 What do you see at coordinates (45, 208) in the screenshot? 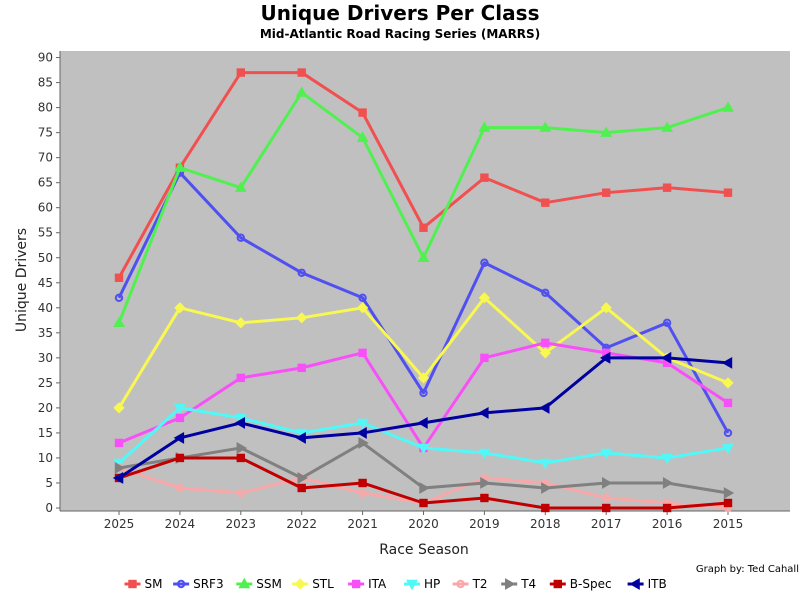
I see `y-tick-label: 60` at bounding box center [45, 208].